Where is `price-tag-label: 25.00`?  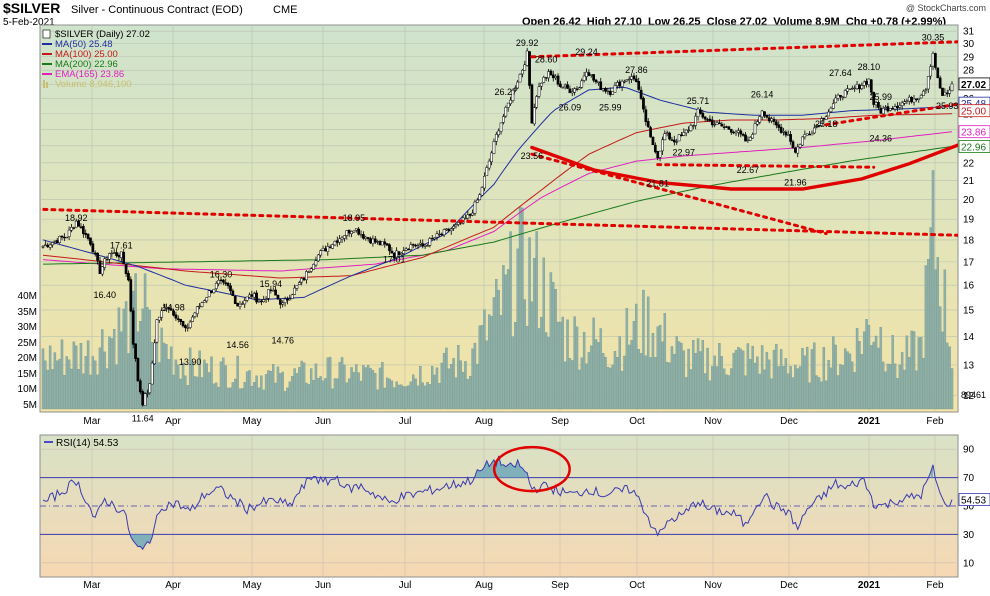 price-tag-label: 25.00 is located at coordinates (973, 112).